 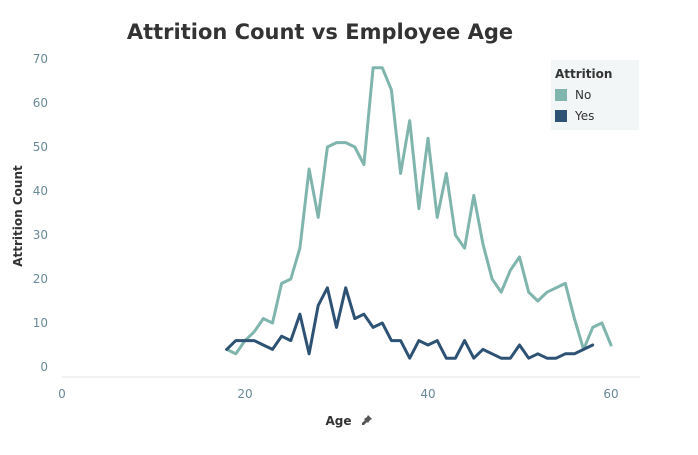 What do you see at coordinates (40, 147) in the screenshot?
I see `y-tick-label: 50` at bounding box center [40, 147].